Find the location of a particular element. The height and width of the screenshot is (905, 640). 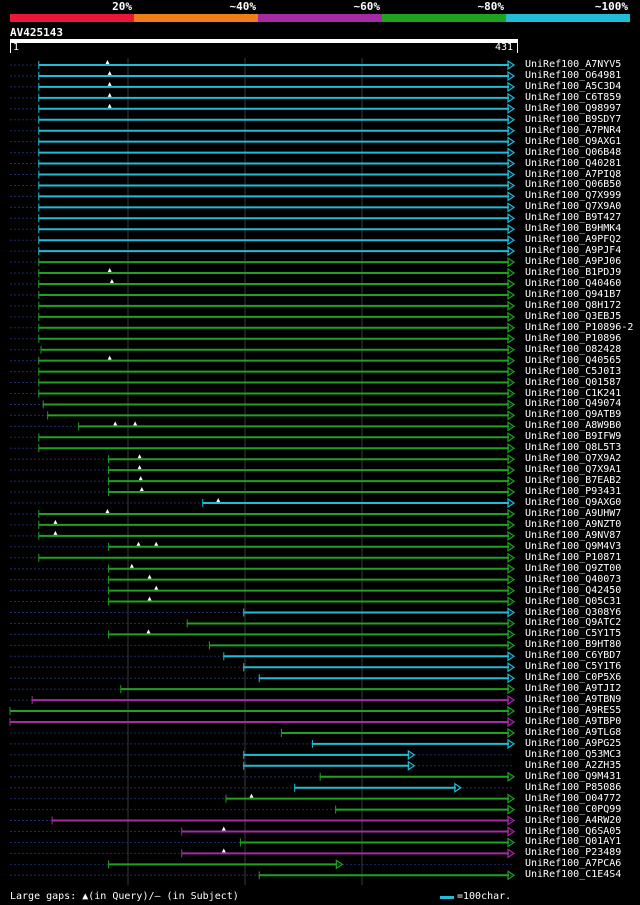

hit-label: UniRef100_A7PIQ8 is located at coordinates (573, 174).